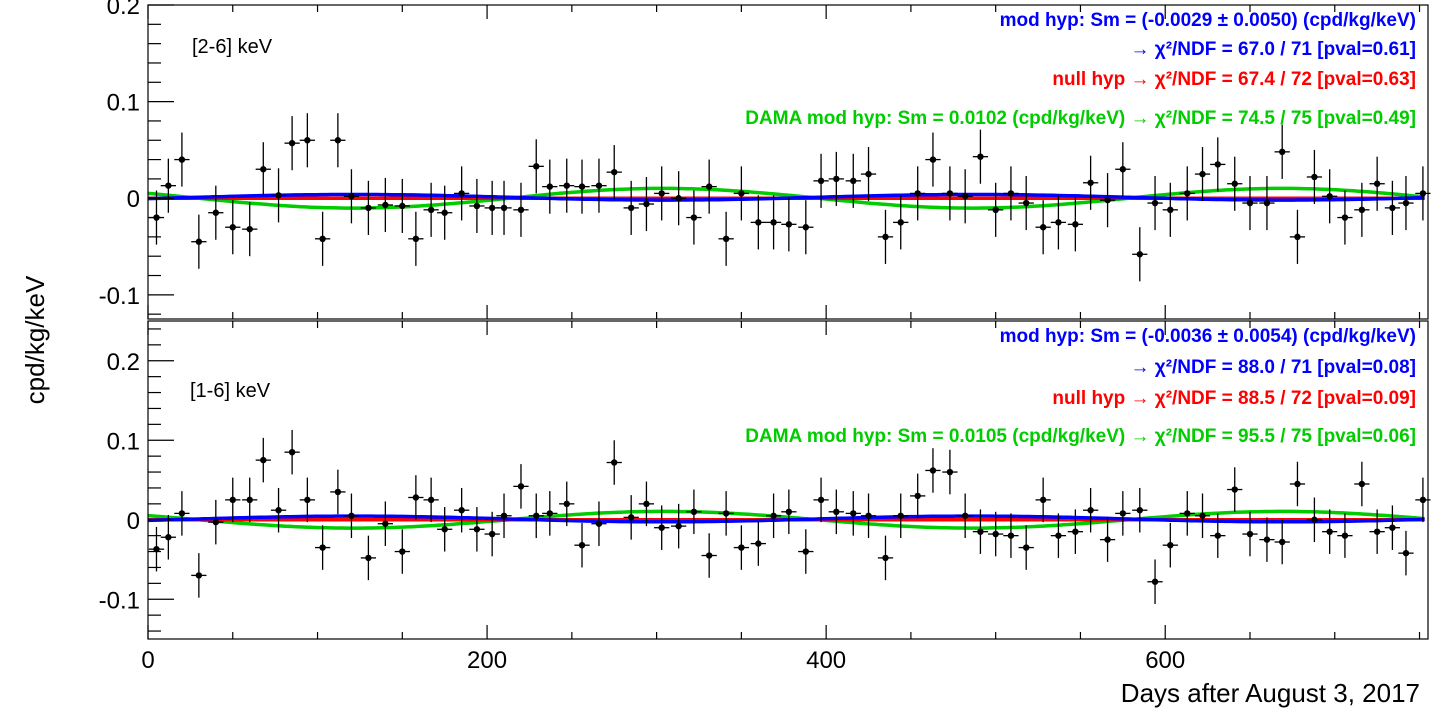  What do you see at coordinates (232, 47) in the screenshot?
I see `top-panel-energy-range: [2-6] keV` at bounding box center [232, 47].